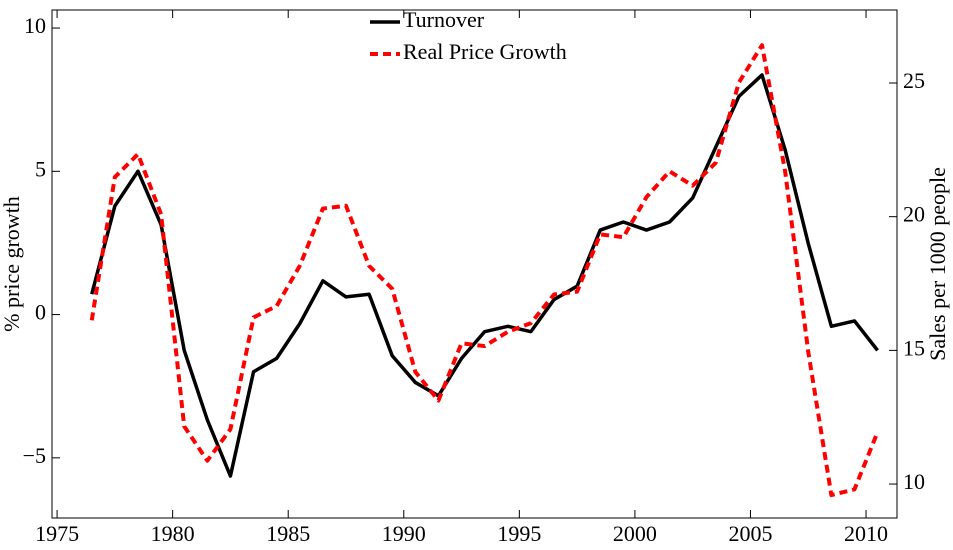 This screenshot has height=550, width=953. What do you see at coordinates (40, 168) in the screenshot?
I see `y-tick-label: 5` at bounding box center [40, 168].